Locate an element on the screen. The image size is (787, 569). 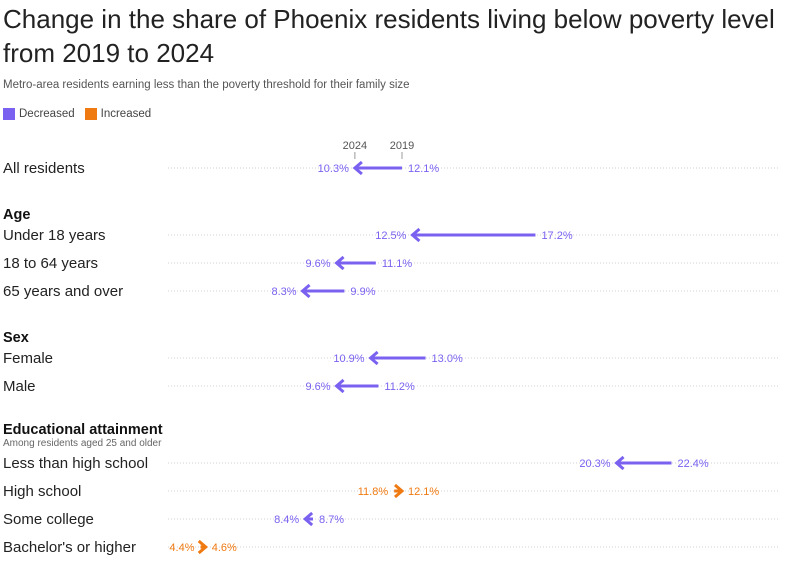
value-label-2019: 22.4% is located at coordinates (693, 464).